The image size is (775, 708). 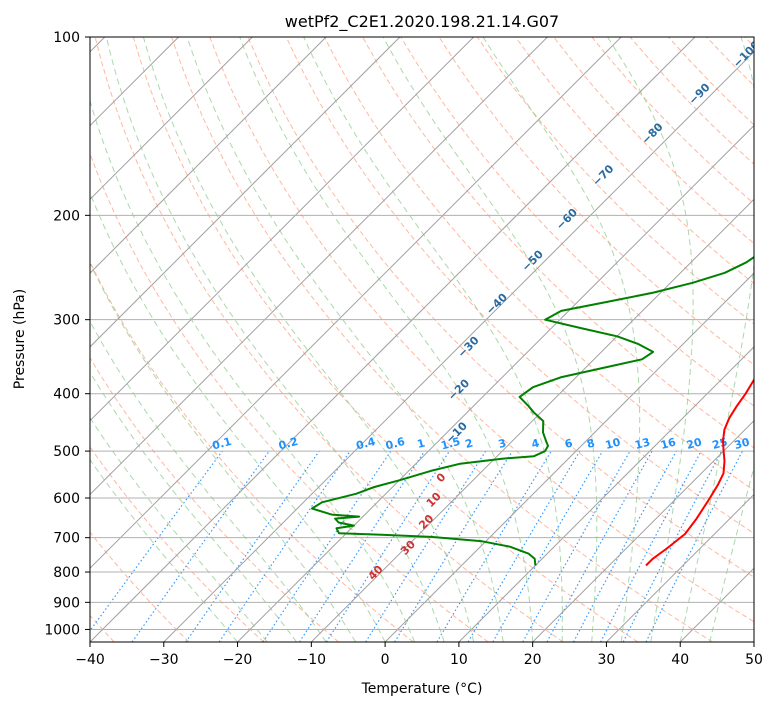 What do you see at coordinates (66, 321) in the screenshot?
I see `y-tick-label: 300` at bounding box center [66, 321].